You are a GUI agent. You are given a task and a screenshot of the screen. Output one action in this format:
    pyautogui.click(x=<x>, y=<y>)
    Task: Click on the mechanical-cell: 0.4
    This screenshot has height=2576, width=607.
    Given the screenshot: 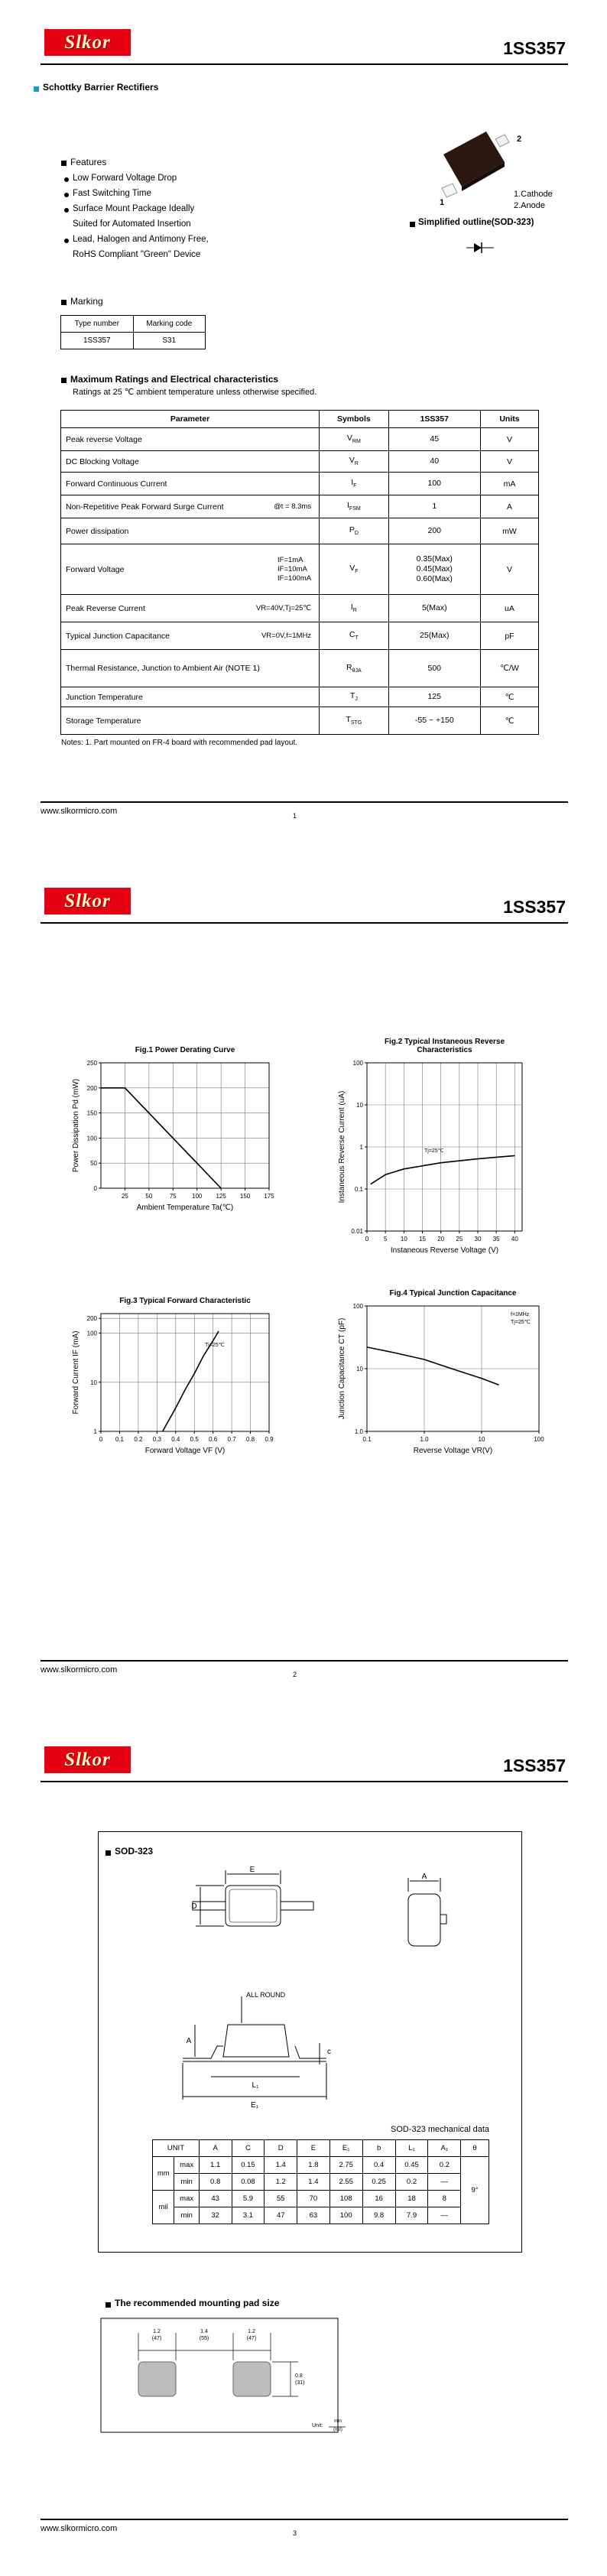 What is the action you would take?
    pyautogui.click(x=379, y=2165)
    